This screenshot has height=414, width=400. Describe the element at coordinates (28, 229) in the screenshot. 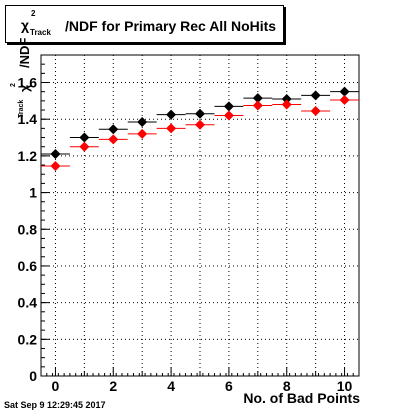

I see `y-tick-label: 0.8` at that location.